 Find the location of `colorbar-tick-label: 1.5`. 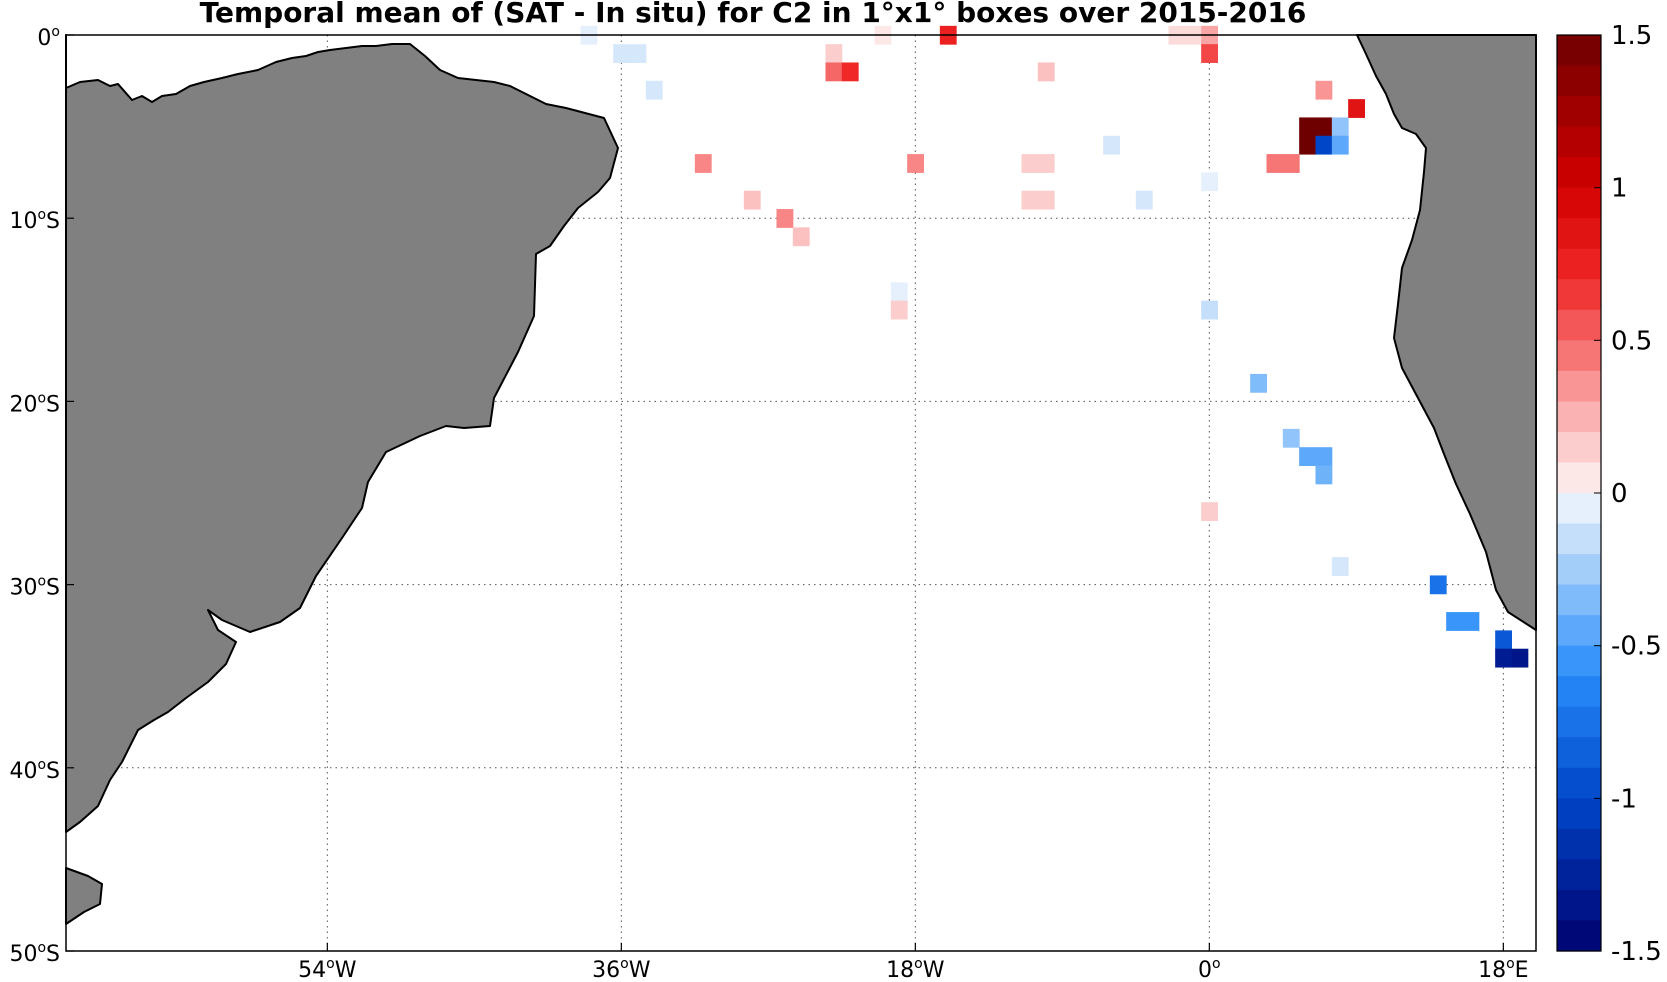

colorbar-tick-label: 1.5 is located at coordinates (1631, 36).